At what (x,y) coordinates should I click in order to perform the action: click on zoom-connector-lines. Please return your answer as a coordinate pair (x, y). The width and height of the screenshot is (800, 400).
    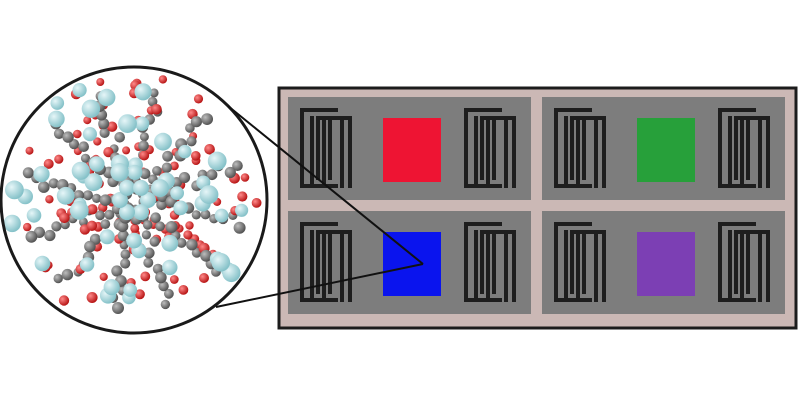
    Looking at the image, I should click on (319, 206).